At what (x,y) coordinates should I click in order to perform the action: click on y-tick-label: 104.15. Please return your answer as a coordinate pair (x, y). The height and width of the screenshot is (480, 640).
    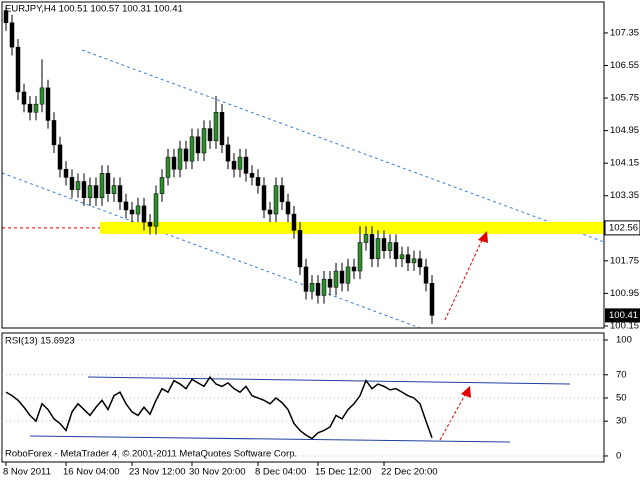
    Looking at the image, I should click on (624, 163).